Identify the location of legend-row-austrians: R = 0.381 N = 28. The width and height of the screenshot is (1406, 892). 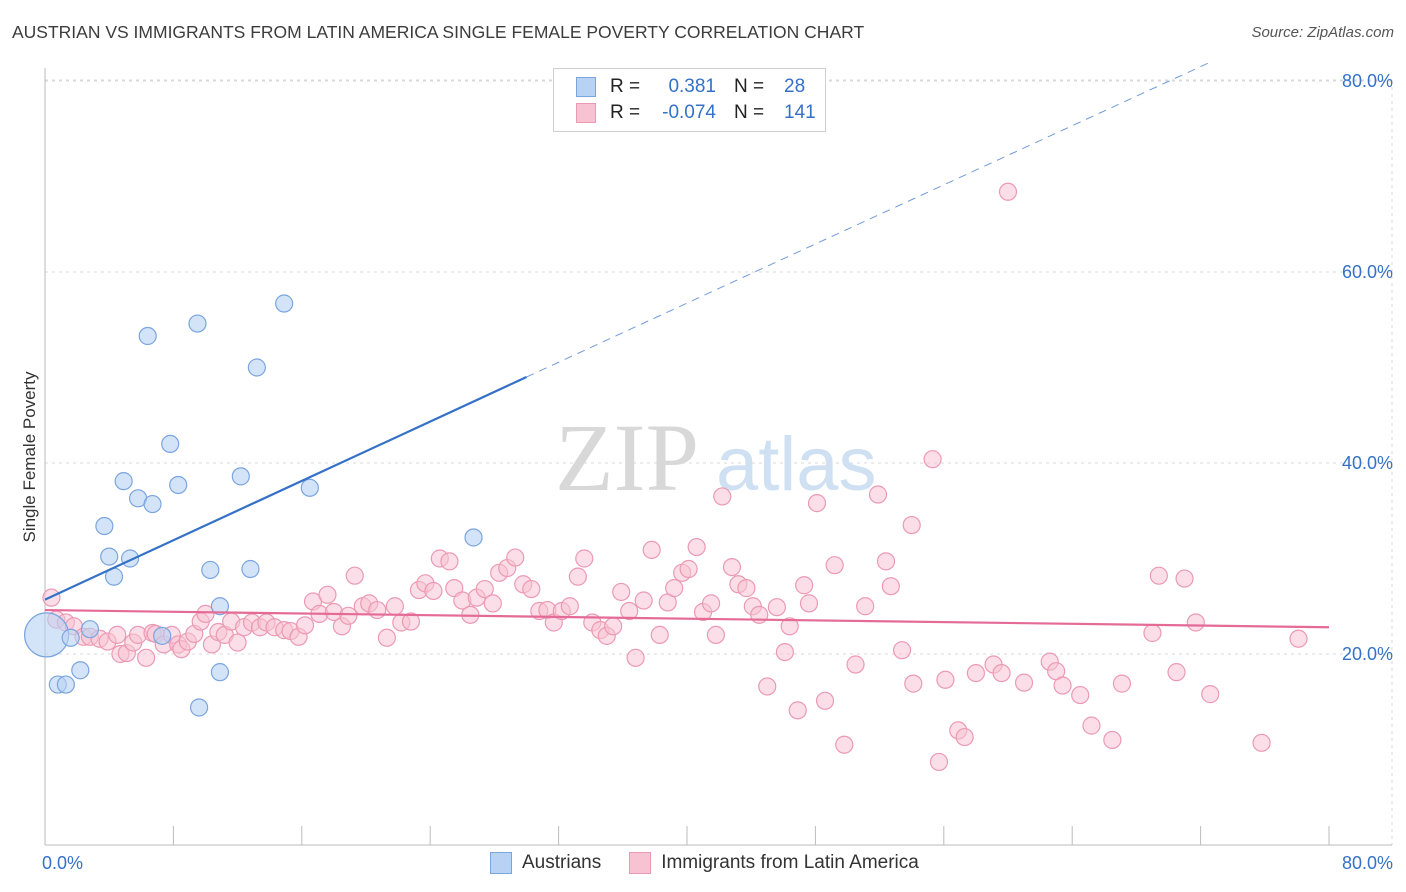
(698, 87).